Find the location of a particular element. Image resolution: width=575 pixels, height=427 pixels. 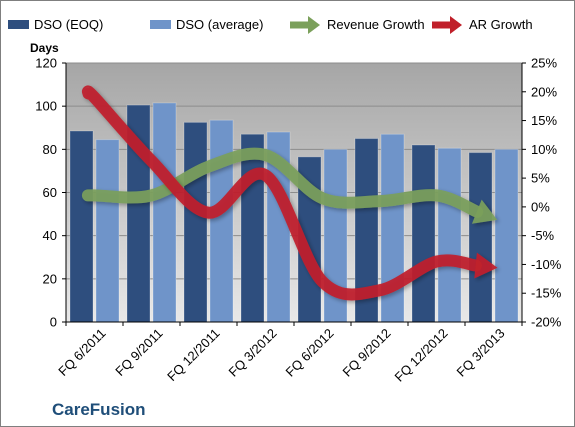

y2-tick-label: 15% is located at coordinates (544, 120).